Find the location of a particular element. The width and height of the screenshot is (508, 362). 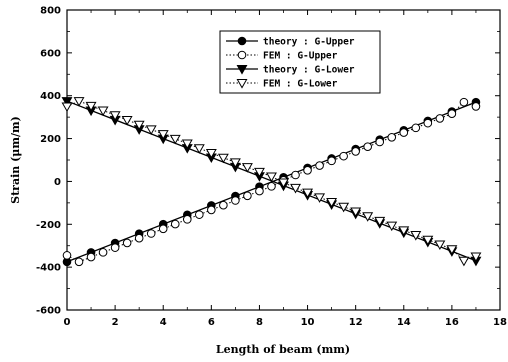

legend-label: FEM : G-Upper is located at coordinates (300, 56).